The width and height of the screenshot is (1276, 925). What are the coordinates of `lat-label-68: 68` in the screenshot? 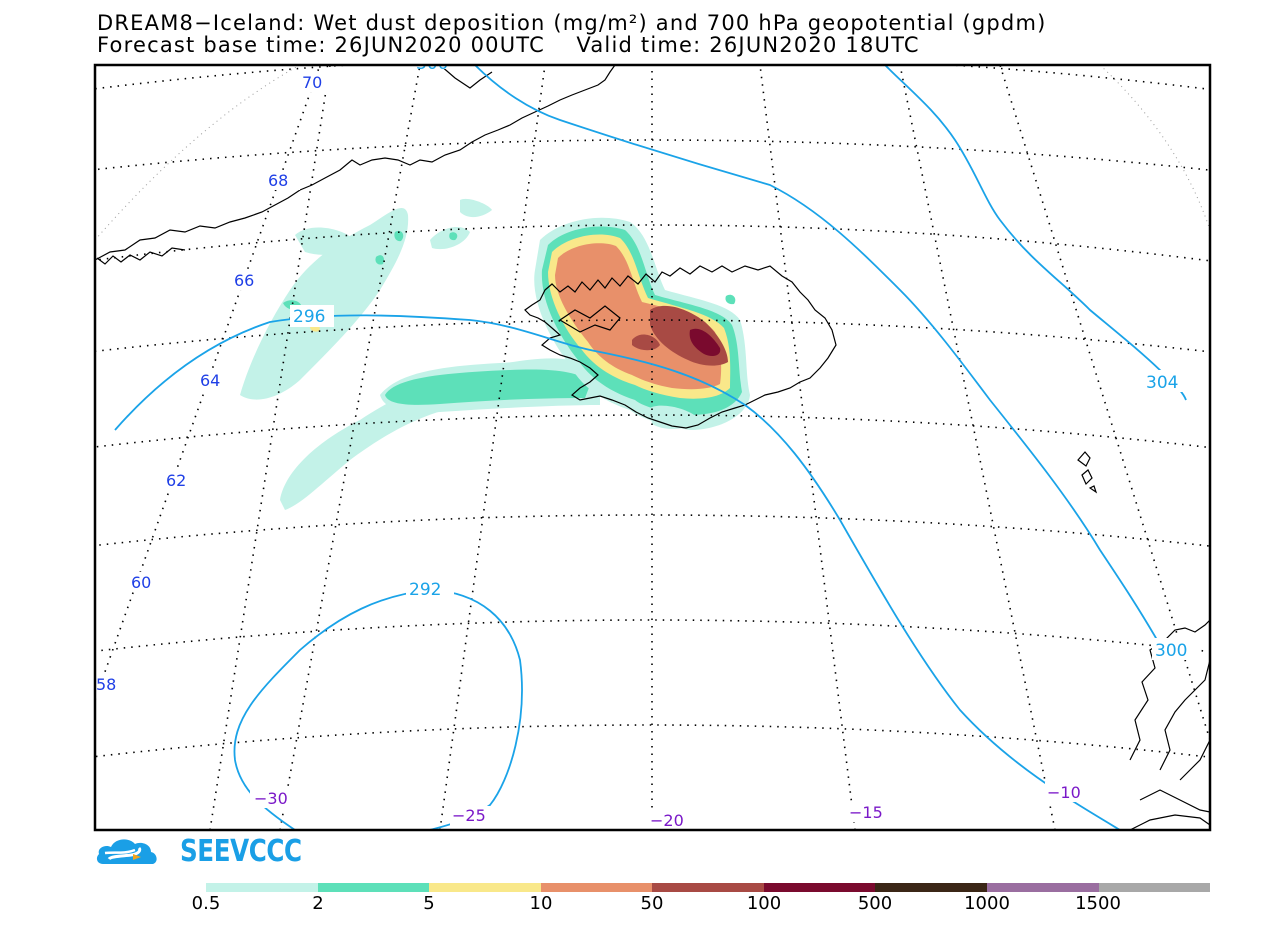 It's located at (278, 180).